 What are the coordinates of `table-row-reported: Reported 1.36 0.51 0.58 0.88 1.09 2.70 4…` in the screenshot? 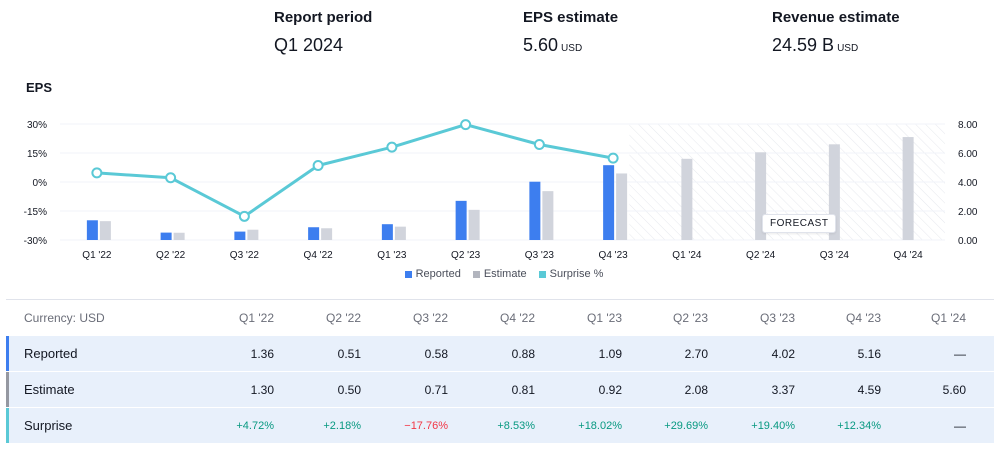 It's located at (500, 353).